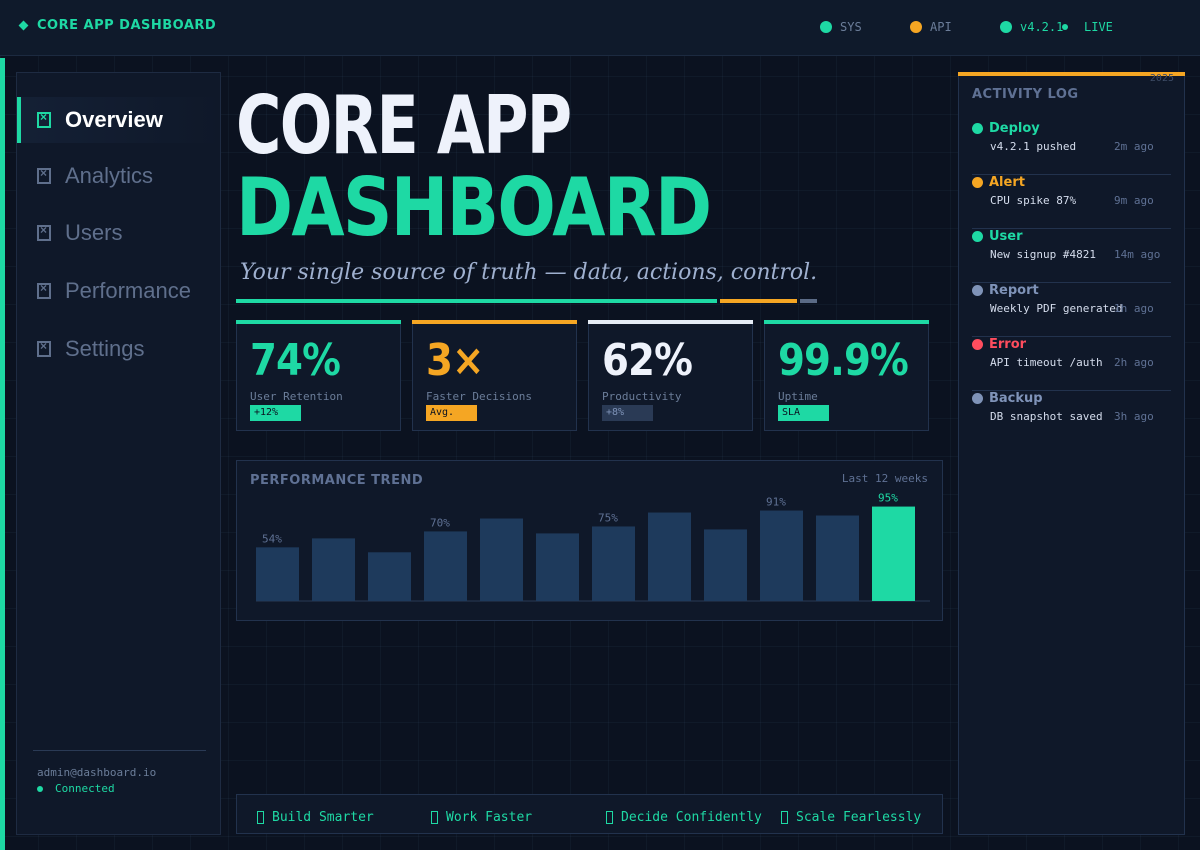  Describe the element at coordinates (404, 125) in the screenshot. I see `hero-title-line1: CORE APP` at that location.